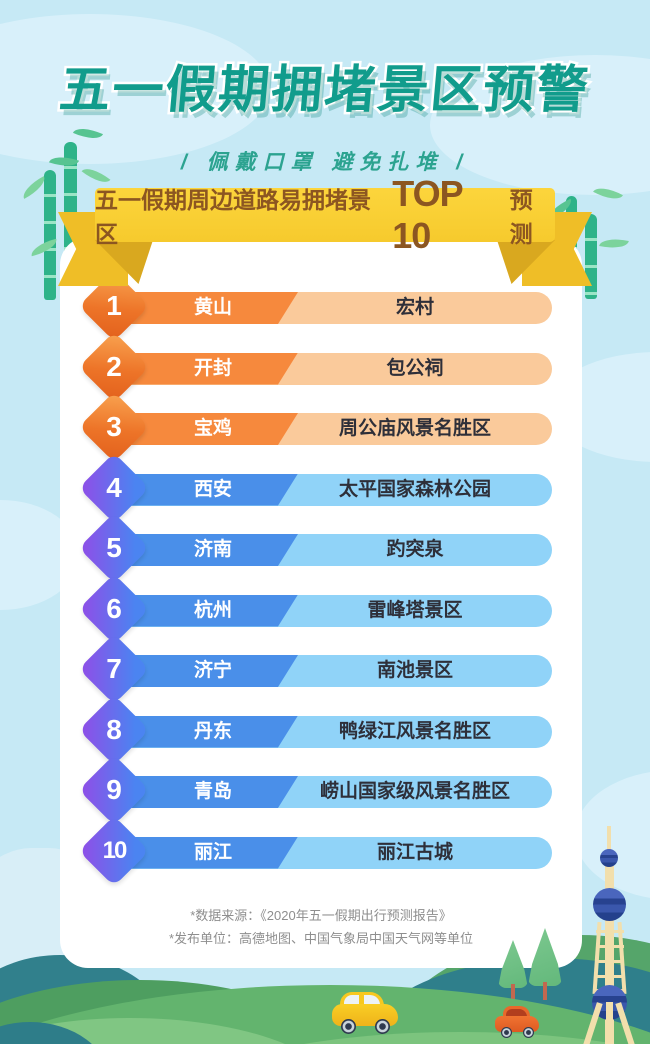 The width and height of the screenshot is (650, 1044). Describe the element at coordinates (212, 852) in the screenshot. I see `city-label: 丽江` at that location.